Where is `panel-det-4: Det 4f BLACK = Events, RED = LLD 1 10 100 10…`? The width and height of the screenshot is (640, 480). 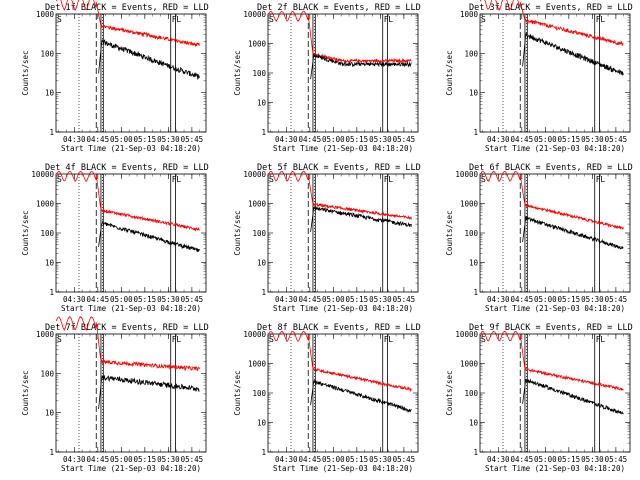 panel-det-4: Det 4f BLACK = Events, RED = LLD 1 10 100 10… is located at coordinates (115, 238).